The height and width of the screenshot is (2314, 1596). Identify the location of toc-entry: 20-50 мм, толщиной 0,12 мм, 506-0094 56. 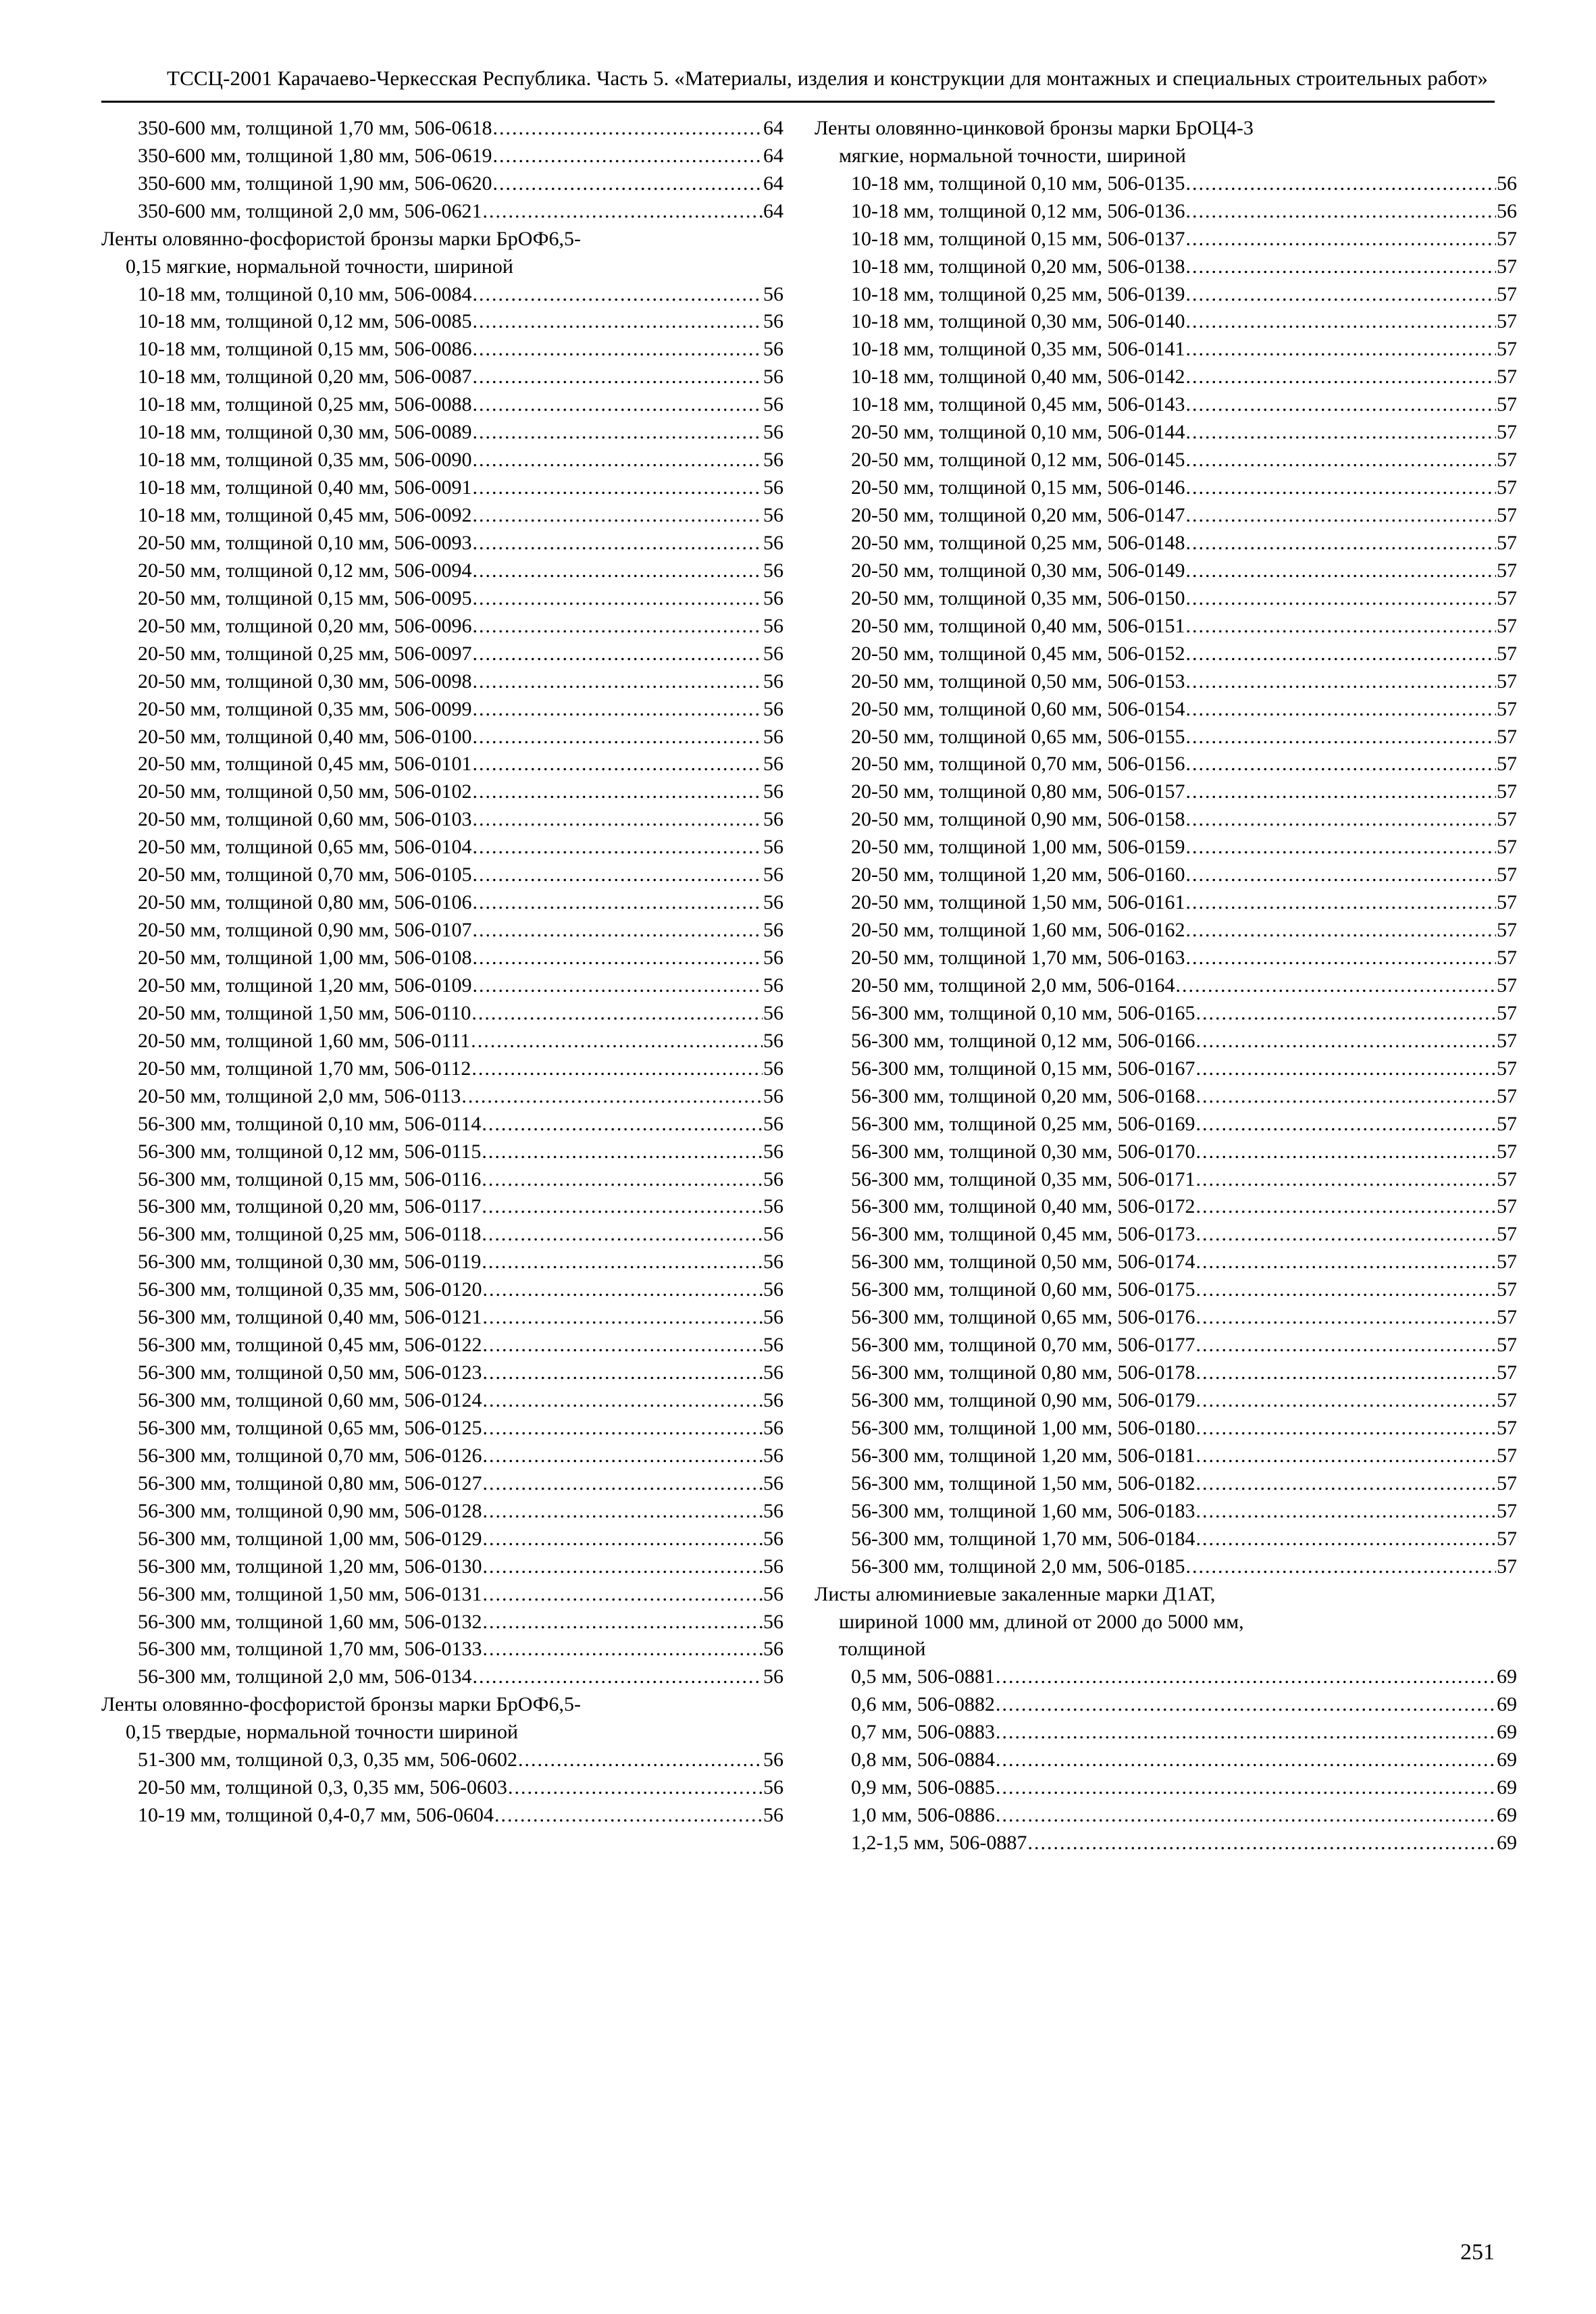
(442, 571).